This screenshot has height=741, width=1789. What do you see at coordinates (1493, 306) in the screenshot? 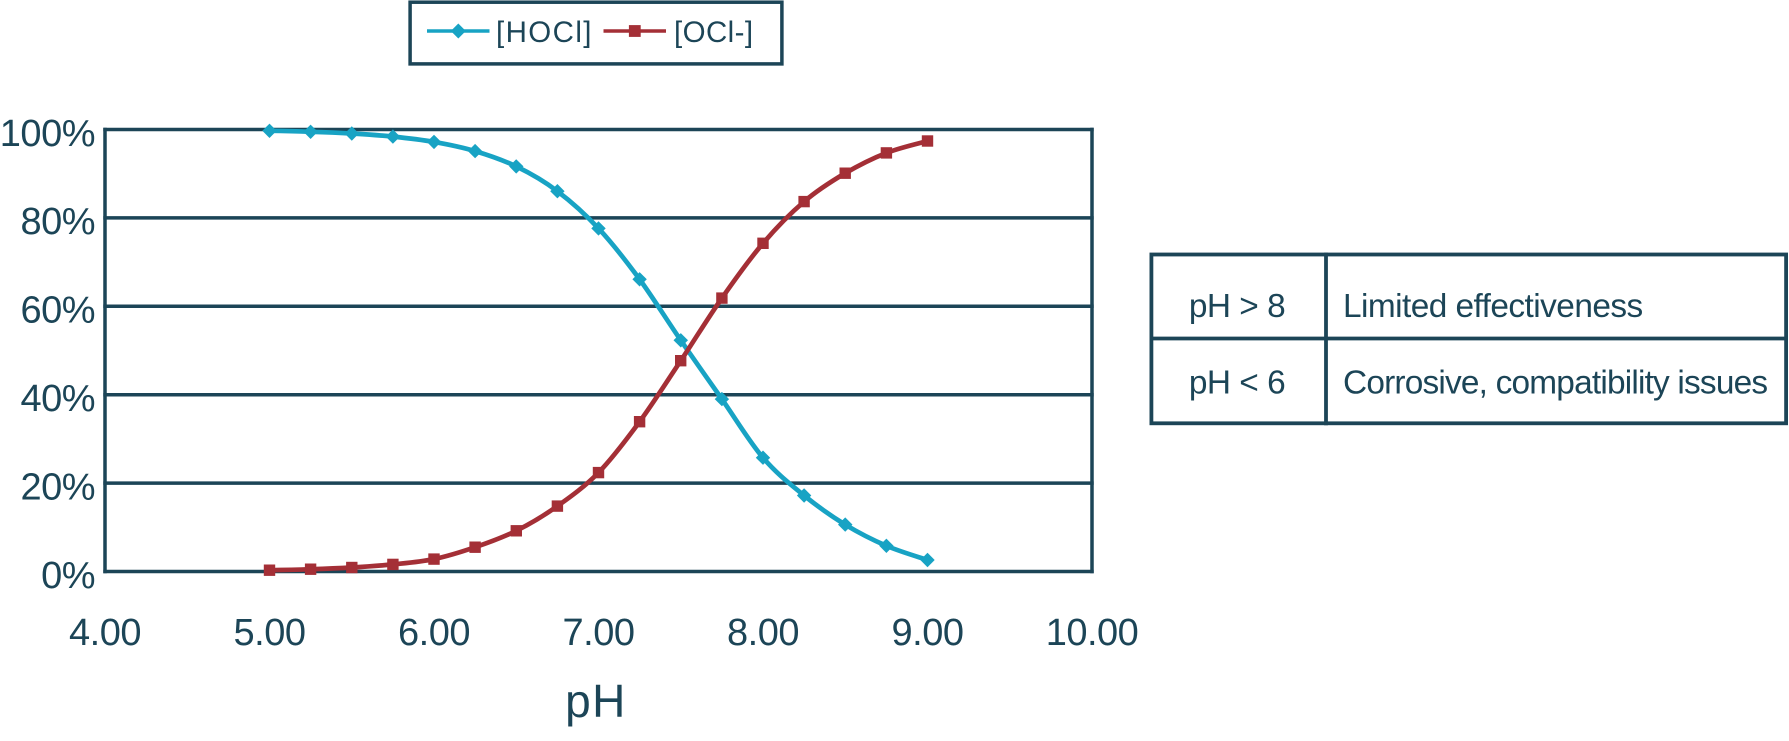
I see `svg-text: Limited effectiveness` at bounding box center [1493, 306].